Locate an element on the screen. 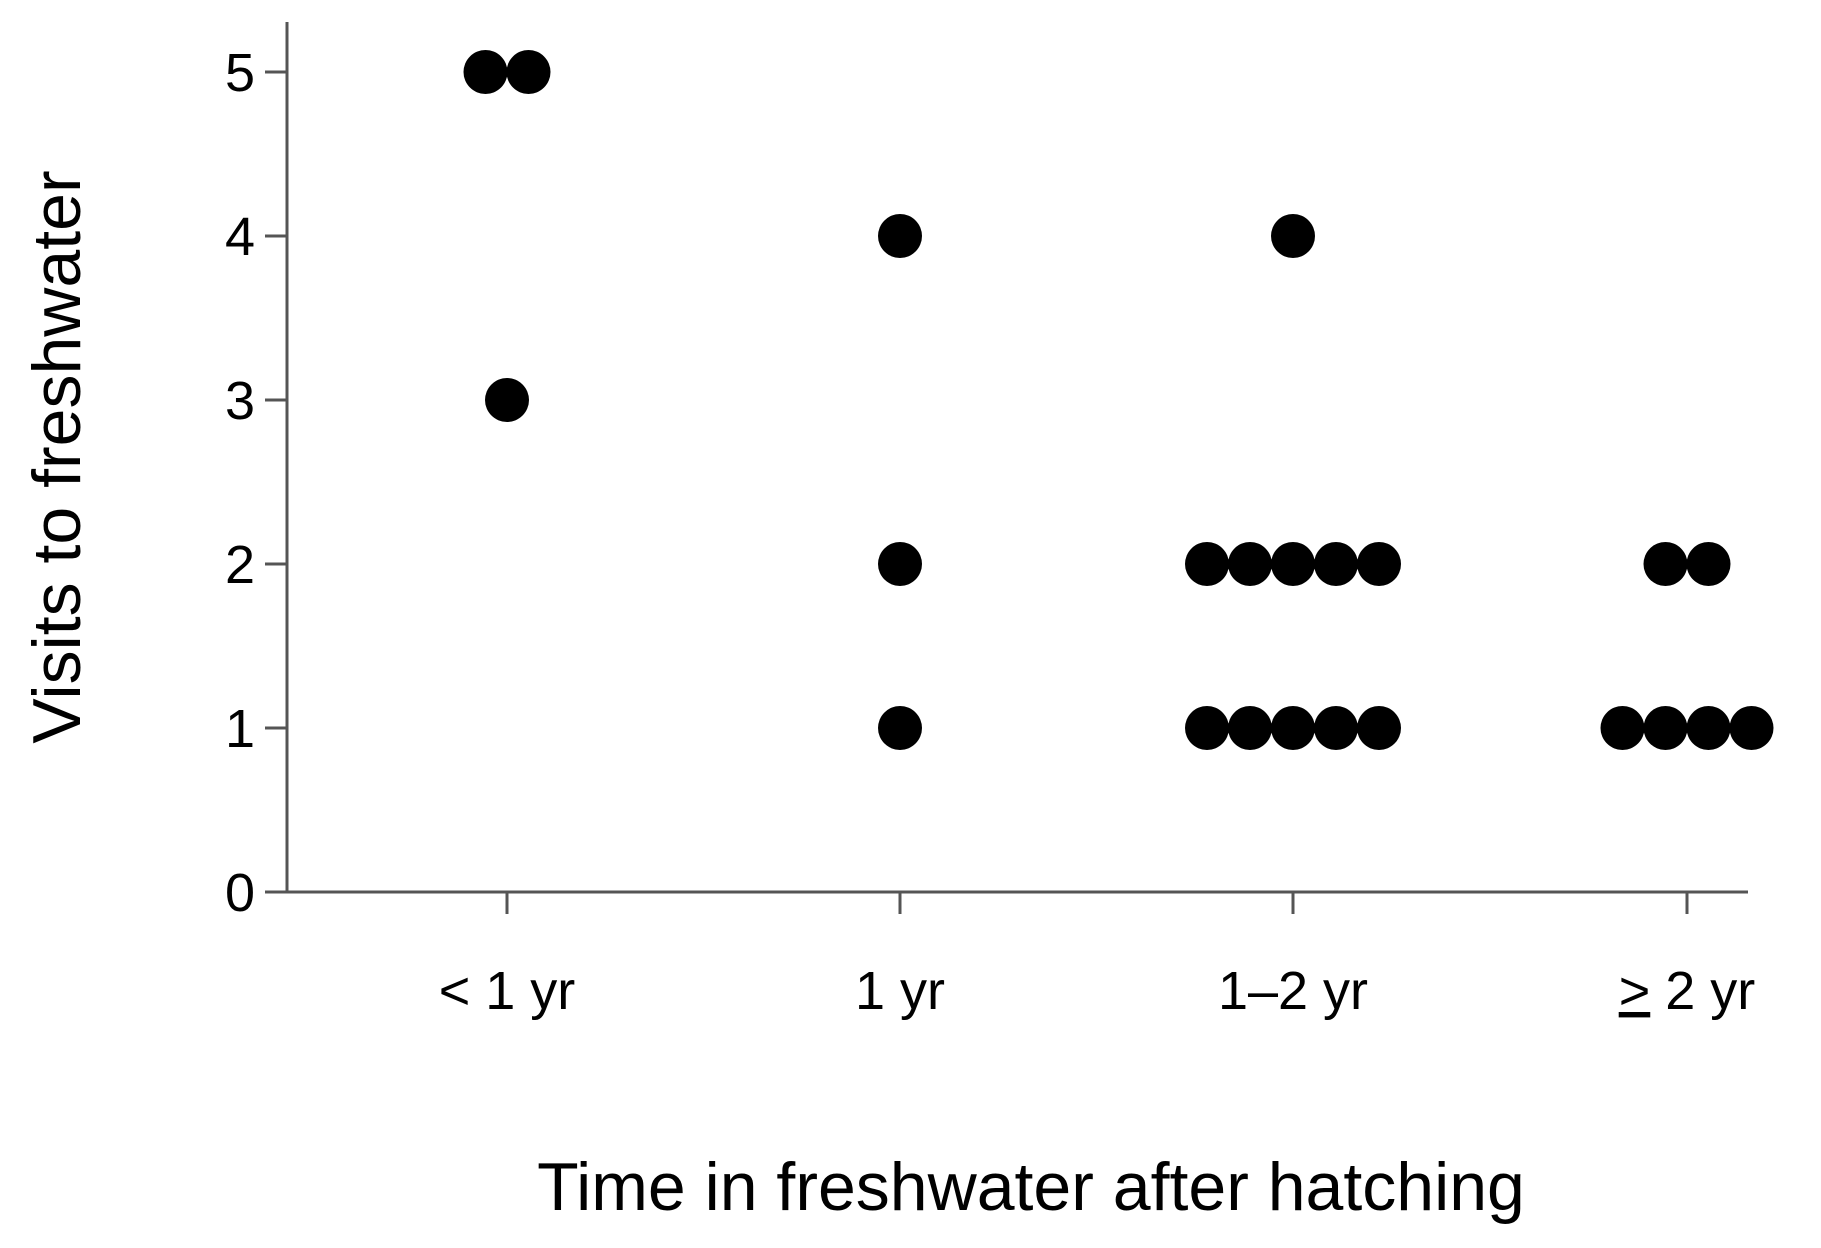  x-axis-ticks: < 1 yr 1 yr 1–2 yr > 2 yr is located at coordinates (1097, 956).